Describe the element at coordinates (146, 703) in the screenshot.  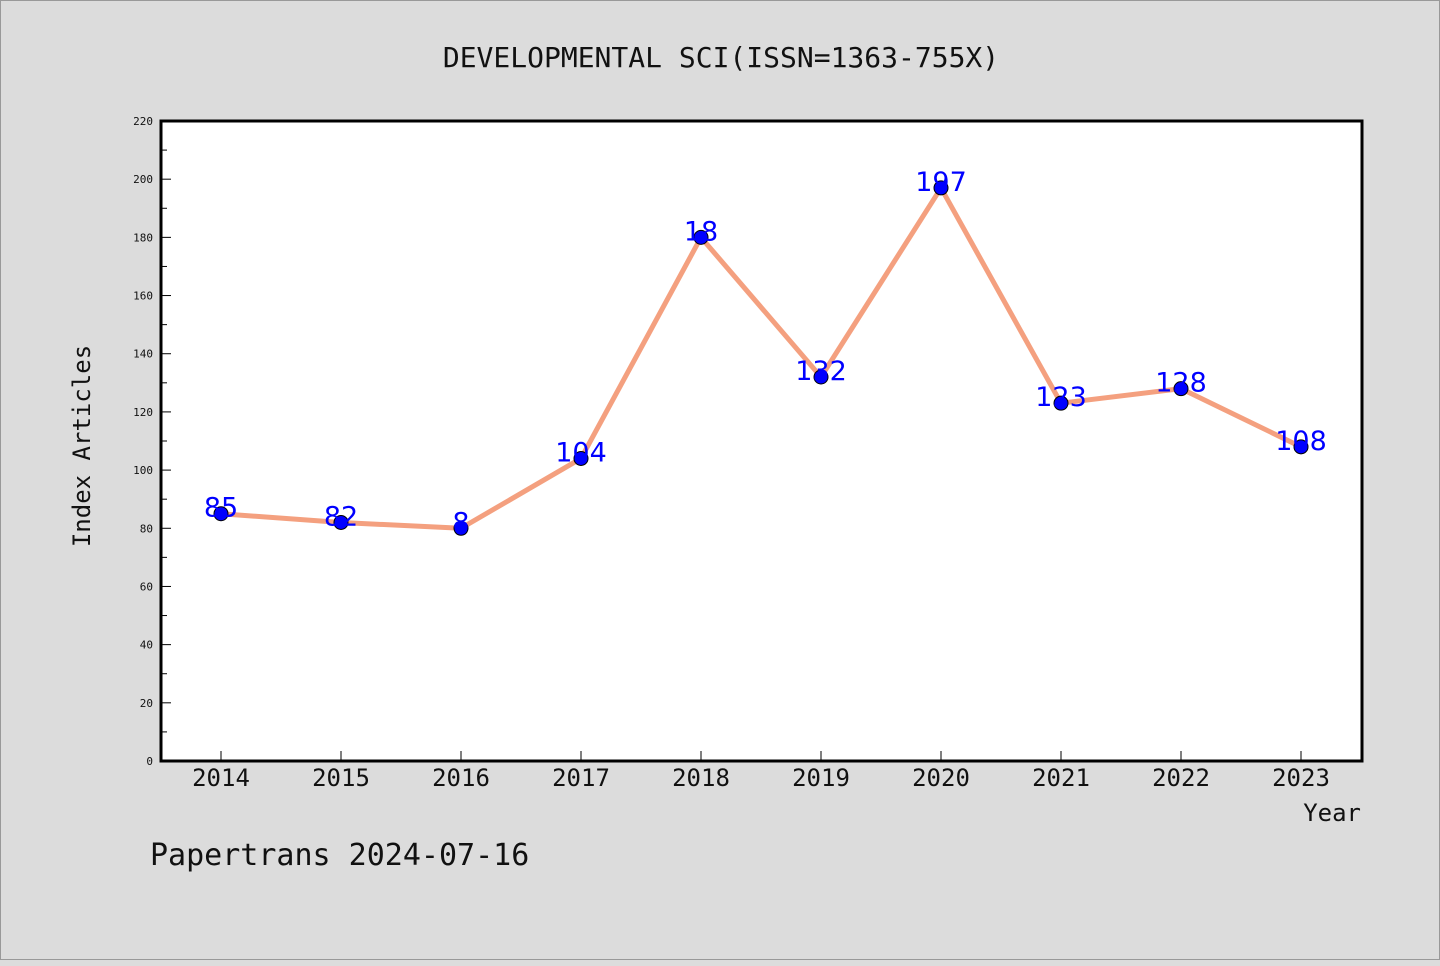
I see `y-tick-label: 20` at that location.